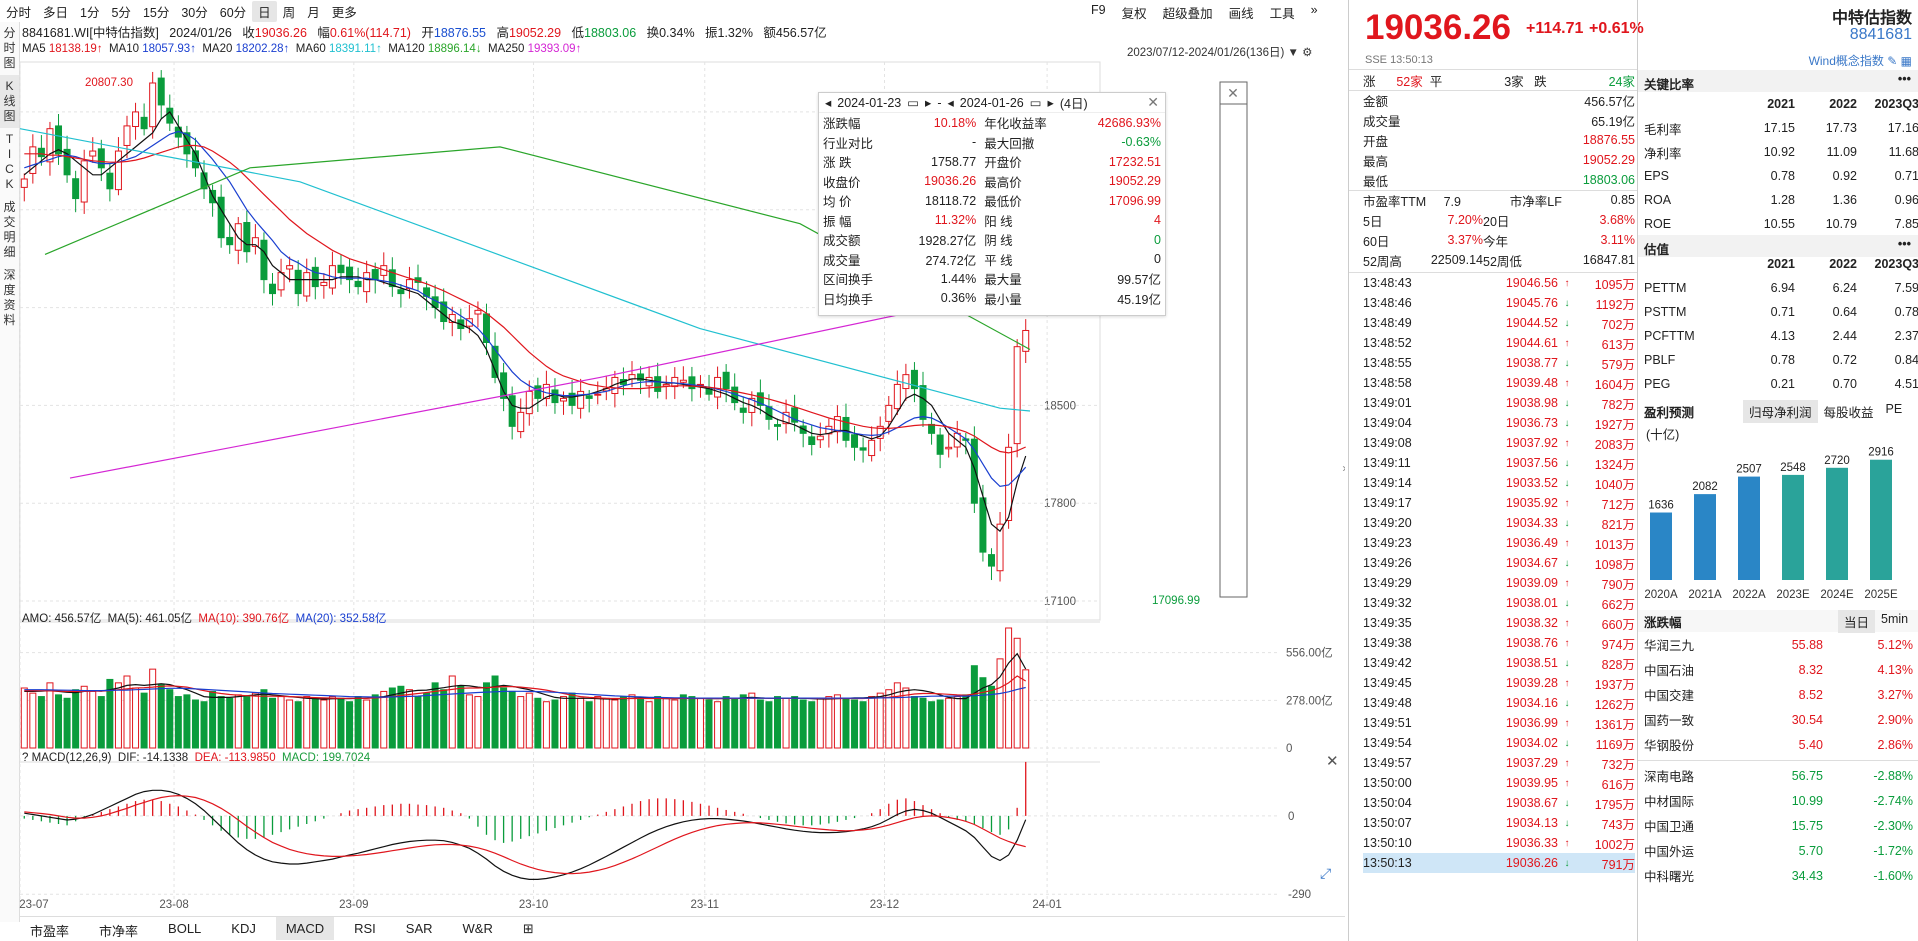 Image resolution: width=1918 pixels, height=941 pixels. What do you see at coordinates (1499, 283) in the screenshot?
I see `tick-row: 13:48:43 19046.56 ↑ 1095万` at bounding box center [1499, 283].